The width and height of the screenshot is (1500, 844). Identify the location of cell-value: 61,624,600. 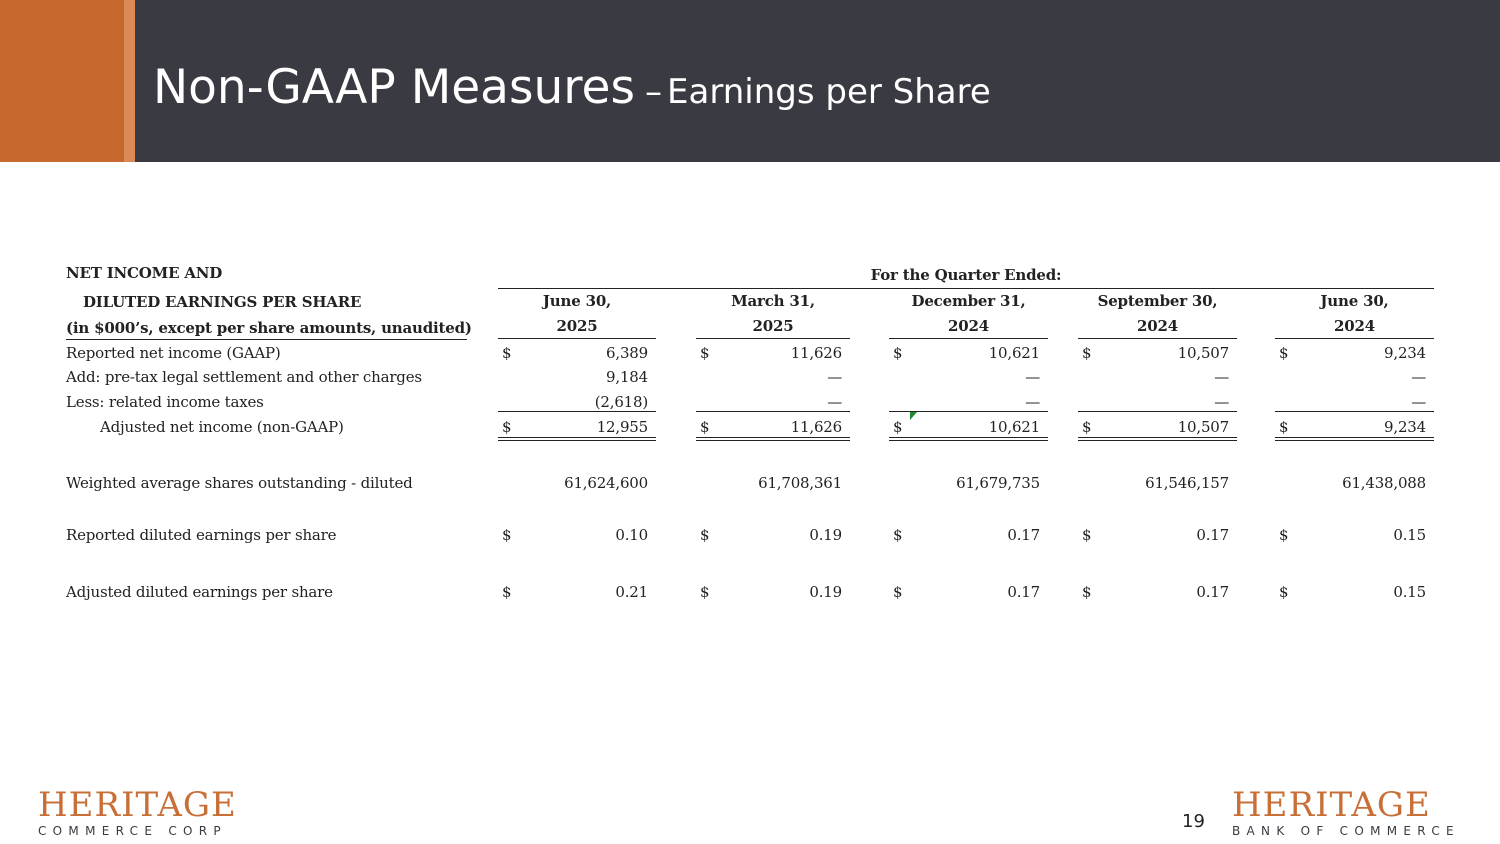
(606, 483).